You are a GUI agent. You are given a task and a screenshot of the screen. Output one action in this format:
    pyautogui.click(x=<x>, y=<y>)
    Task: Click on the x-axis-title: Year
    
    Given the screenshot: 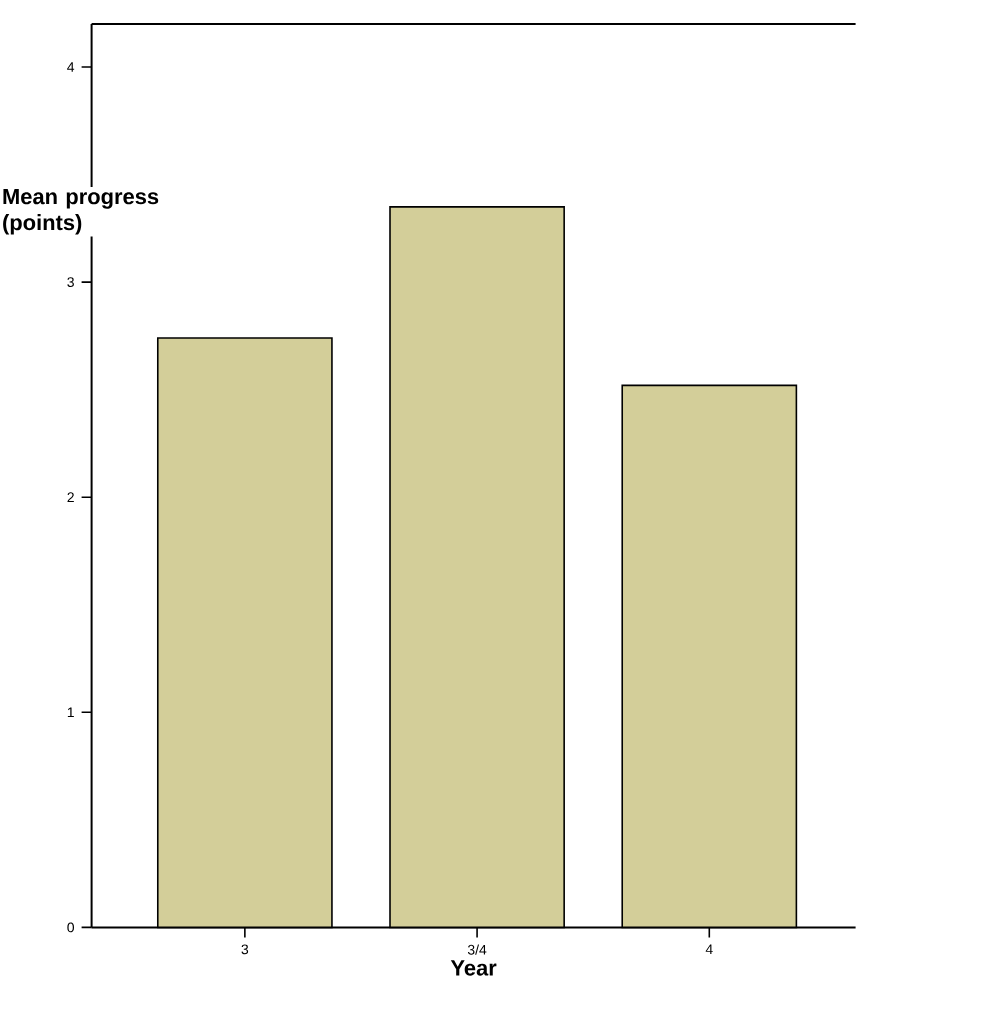 What is the action you would take?
    pyautogui.click(x=473, y=968)
    